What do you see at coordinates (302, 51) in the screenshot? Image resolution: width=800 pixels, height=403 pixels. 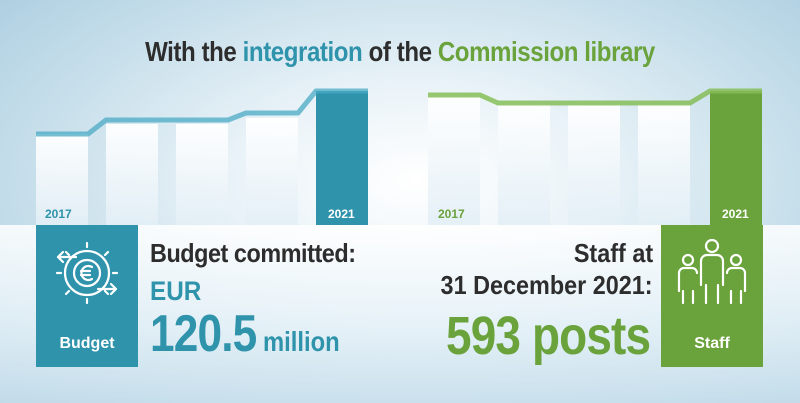 I see `title-highlight-integration: integration` at bounding box center [302, 51].